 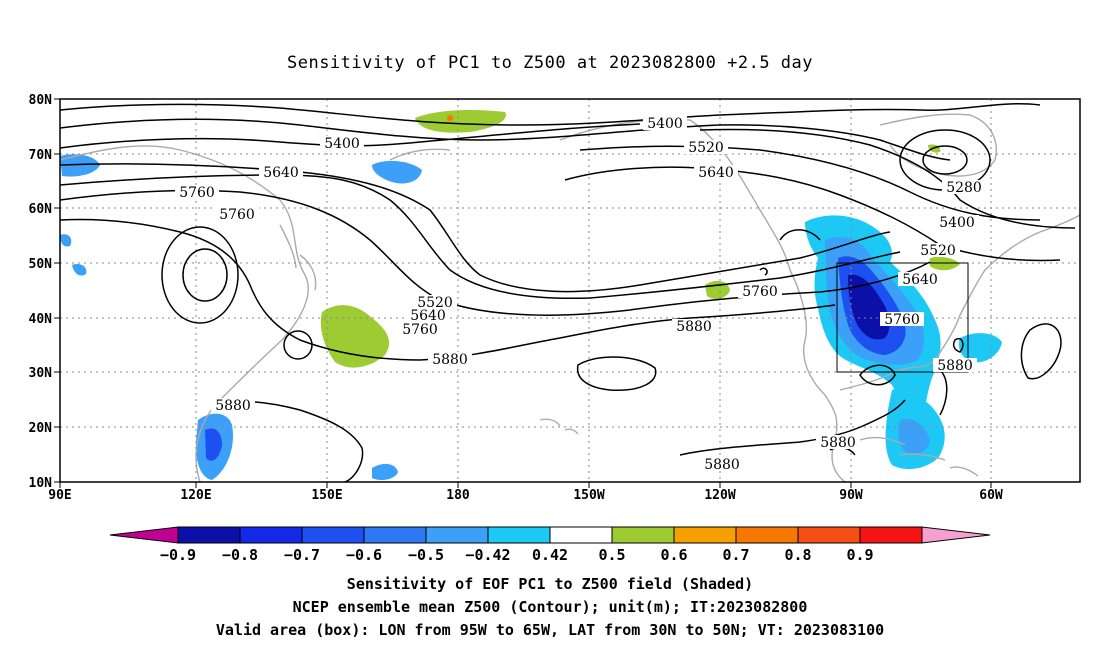 I want to click on shade-bering, so click(x=397, y=172).